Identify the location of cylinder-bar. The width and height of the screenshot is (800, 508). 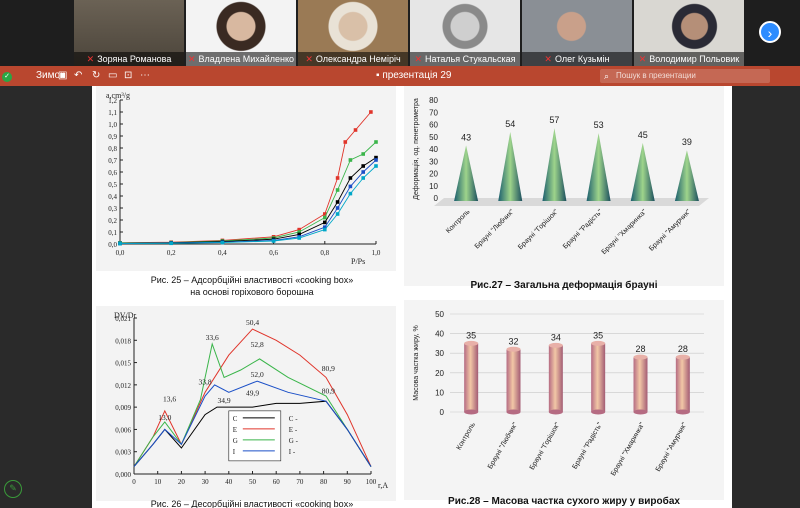
(598, 377).